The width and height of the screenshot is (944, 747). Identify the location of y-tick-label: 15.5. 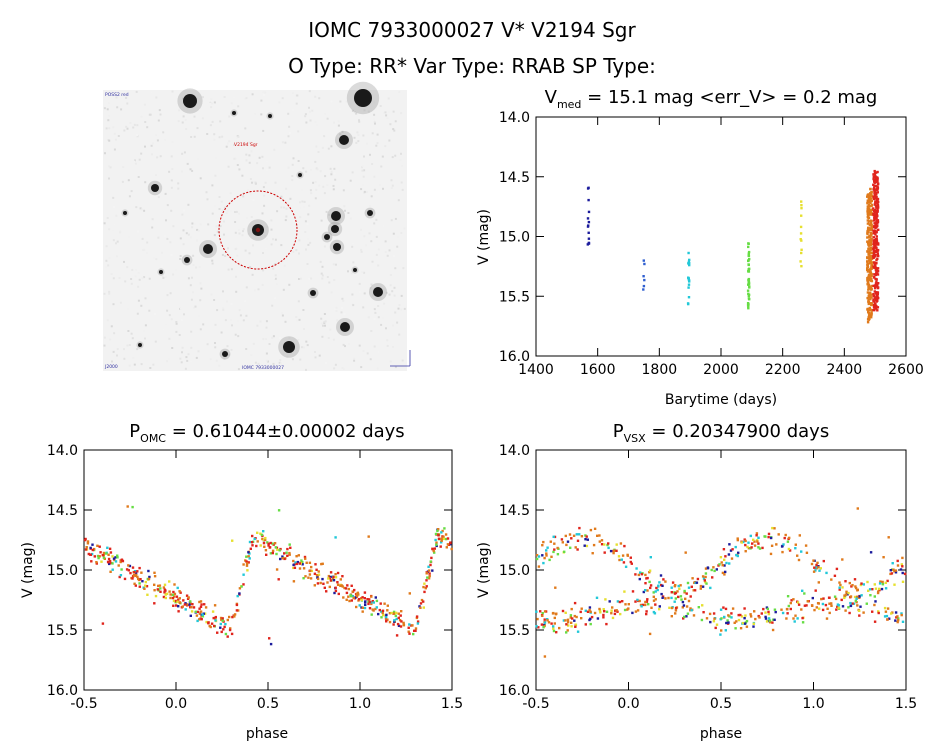
(514, 631).